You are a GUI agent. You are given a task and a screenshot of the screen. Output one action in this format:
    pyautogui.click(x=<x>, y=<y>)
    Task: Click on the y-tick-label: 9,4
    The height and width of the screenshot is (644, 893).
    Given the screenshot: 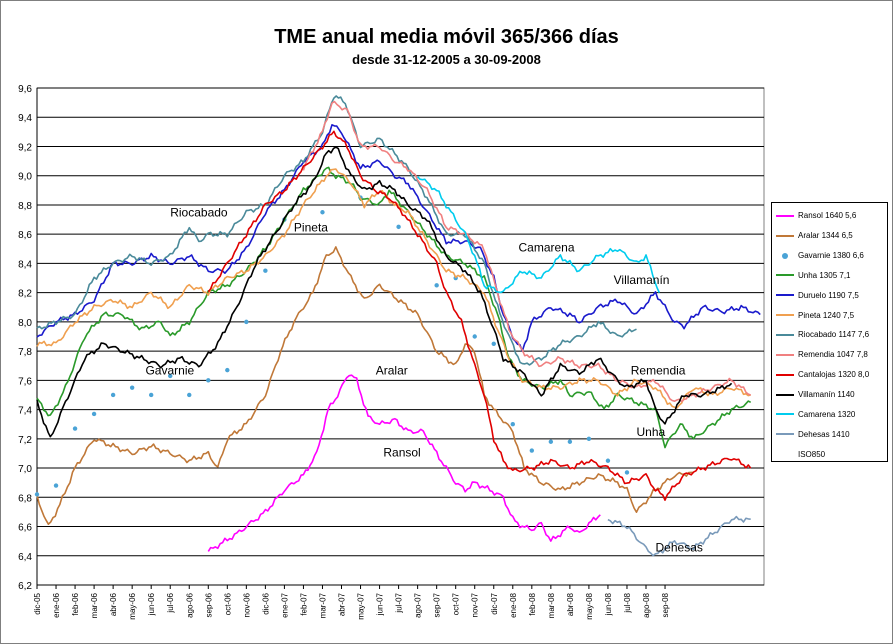 What is the action you would take?
    pyautogui.click(x=25, y=118)
    